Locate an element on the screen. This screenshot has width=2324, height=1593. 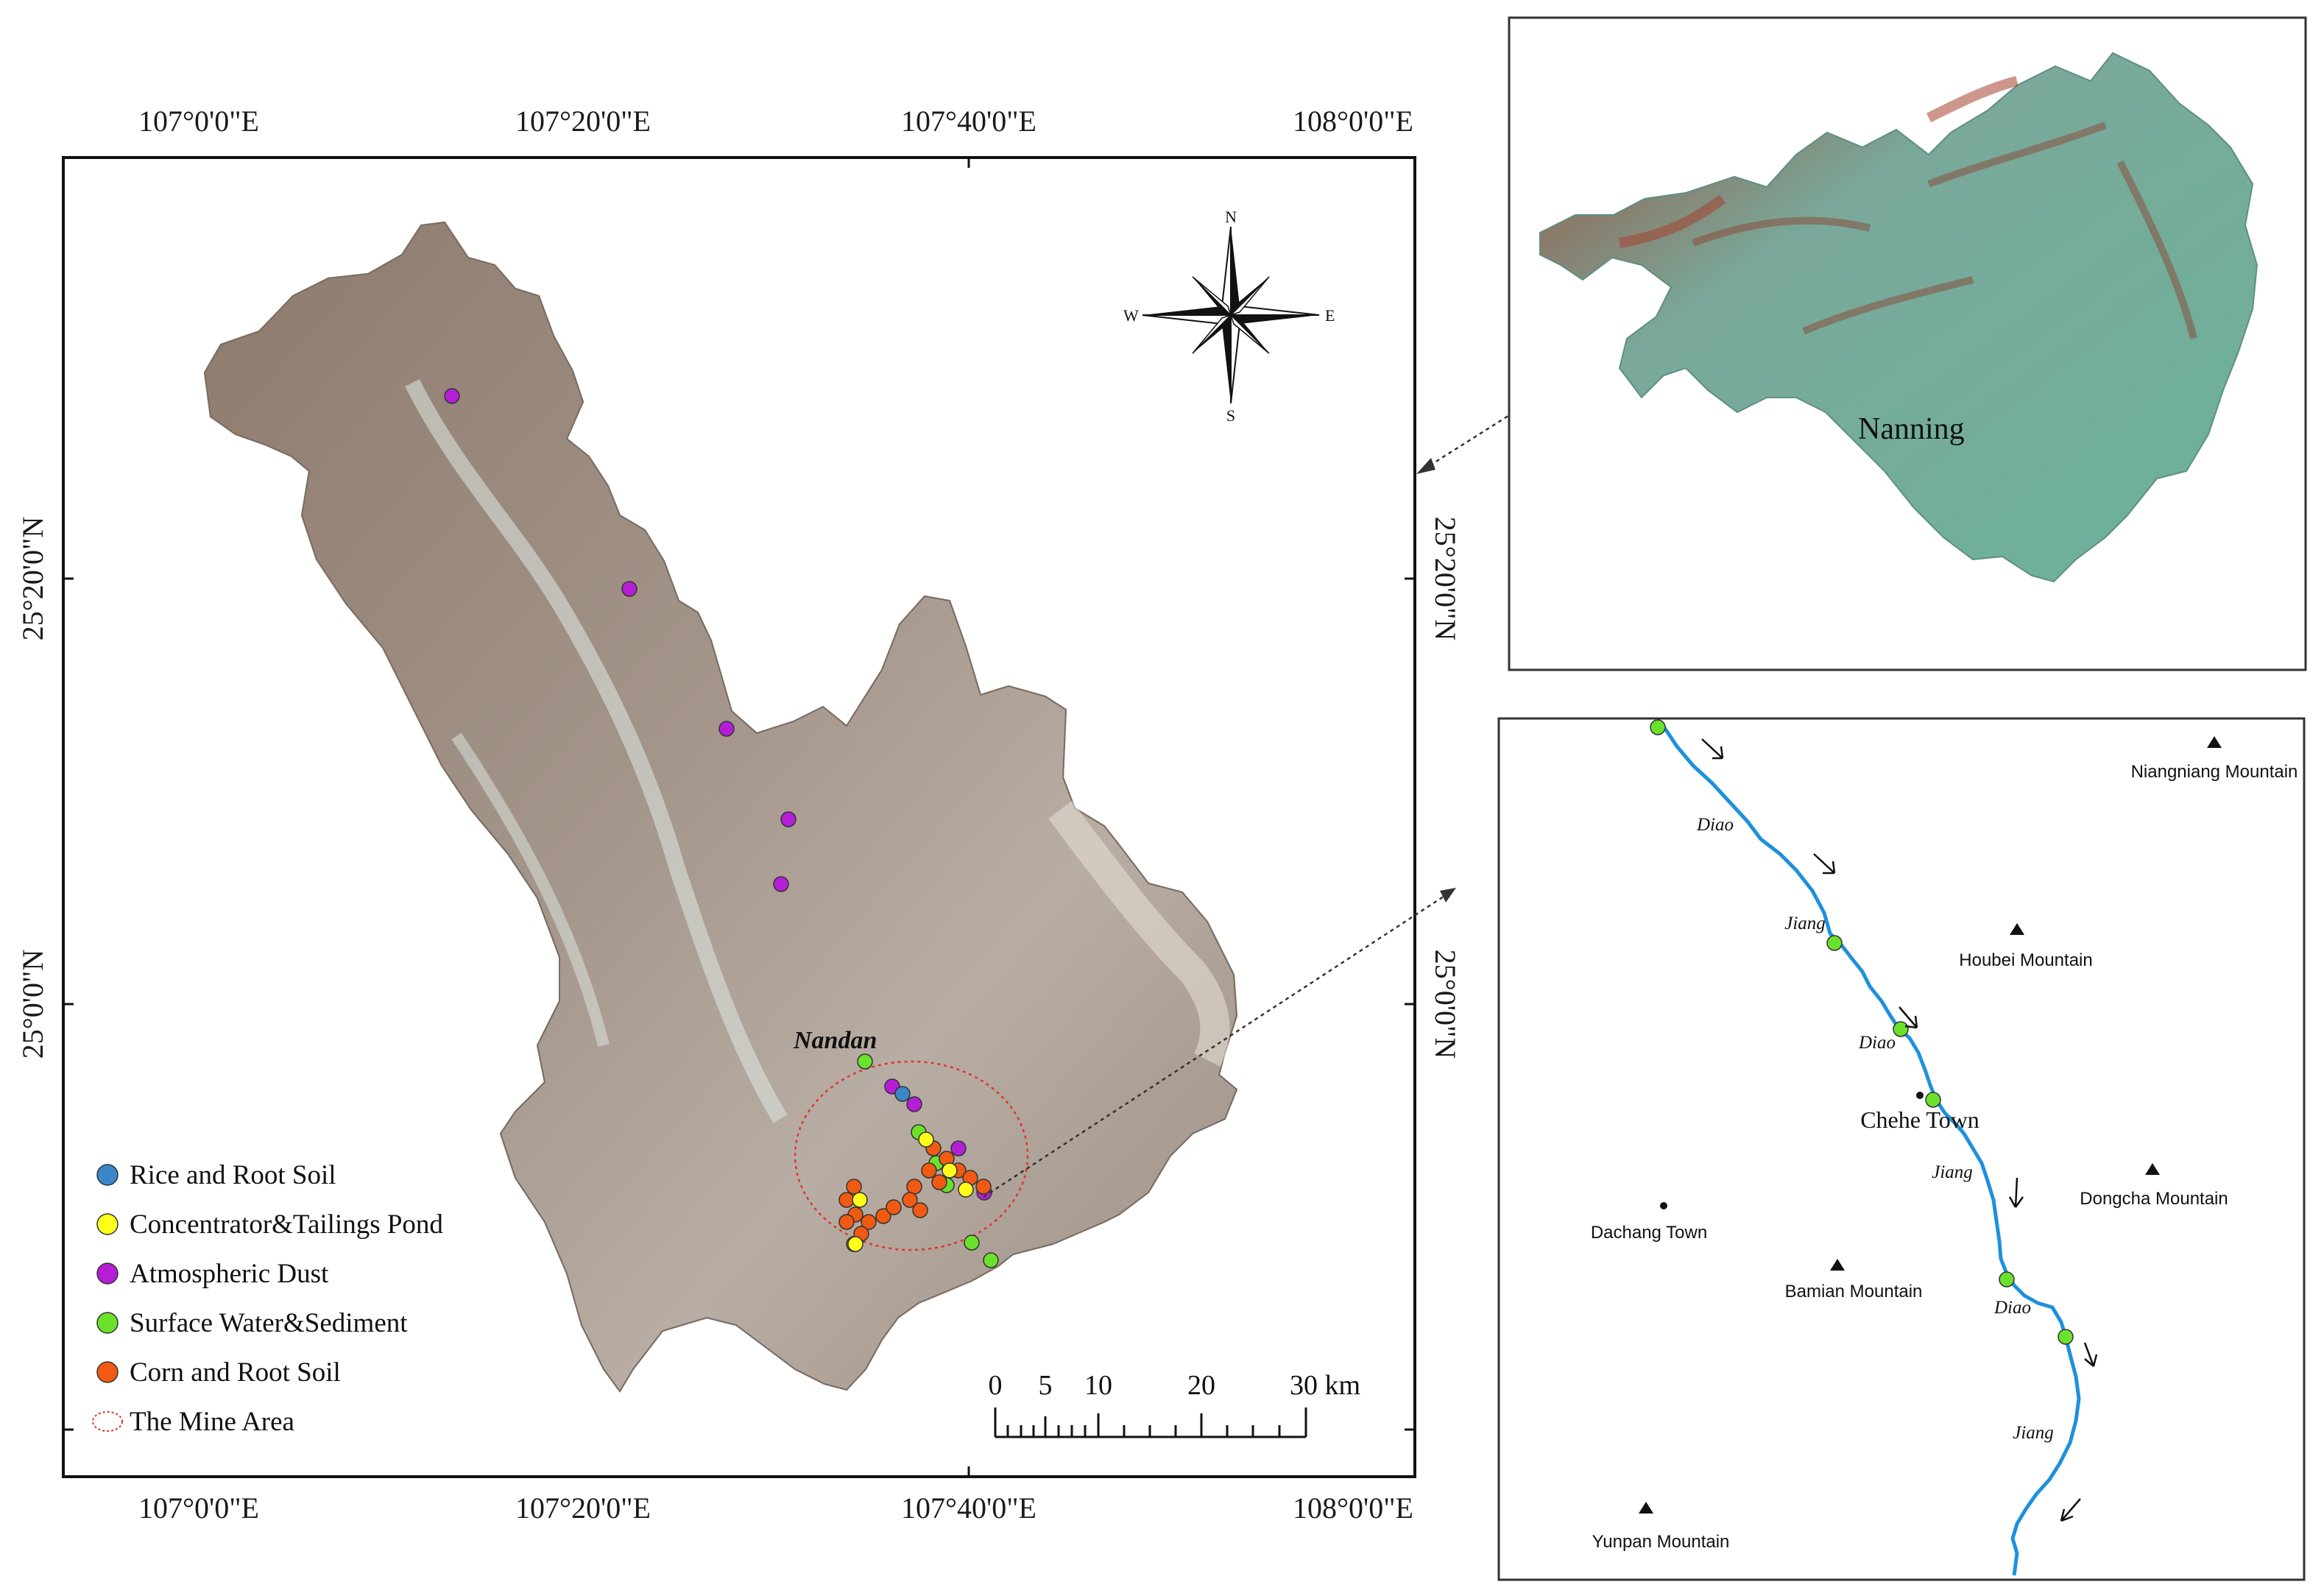
river-labels: Diao Jiang Diao Jiang Diao Jiang is located at coordinates (1875, 1129).